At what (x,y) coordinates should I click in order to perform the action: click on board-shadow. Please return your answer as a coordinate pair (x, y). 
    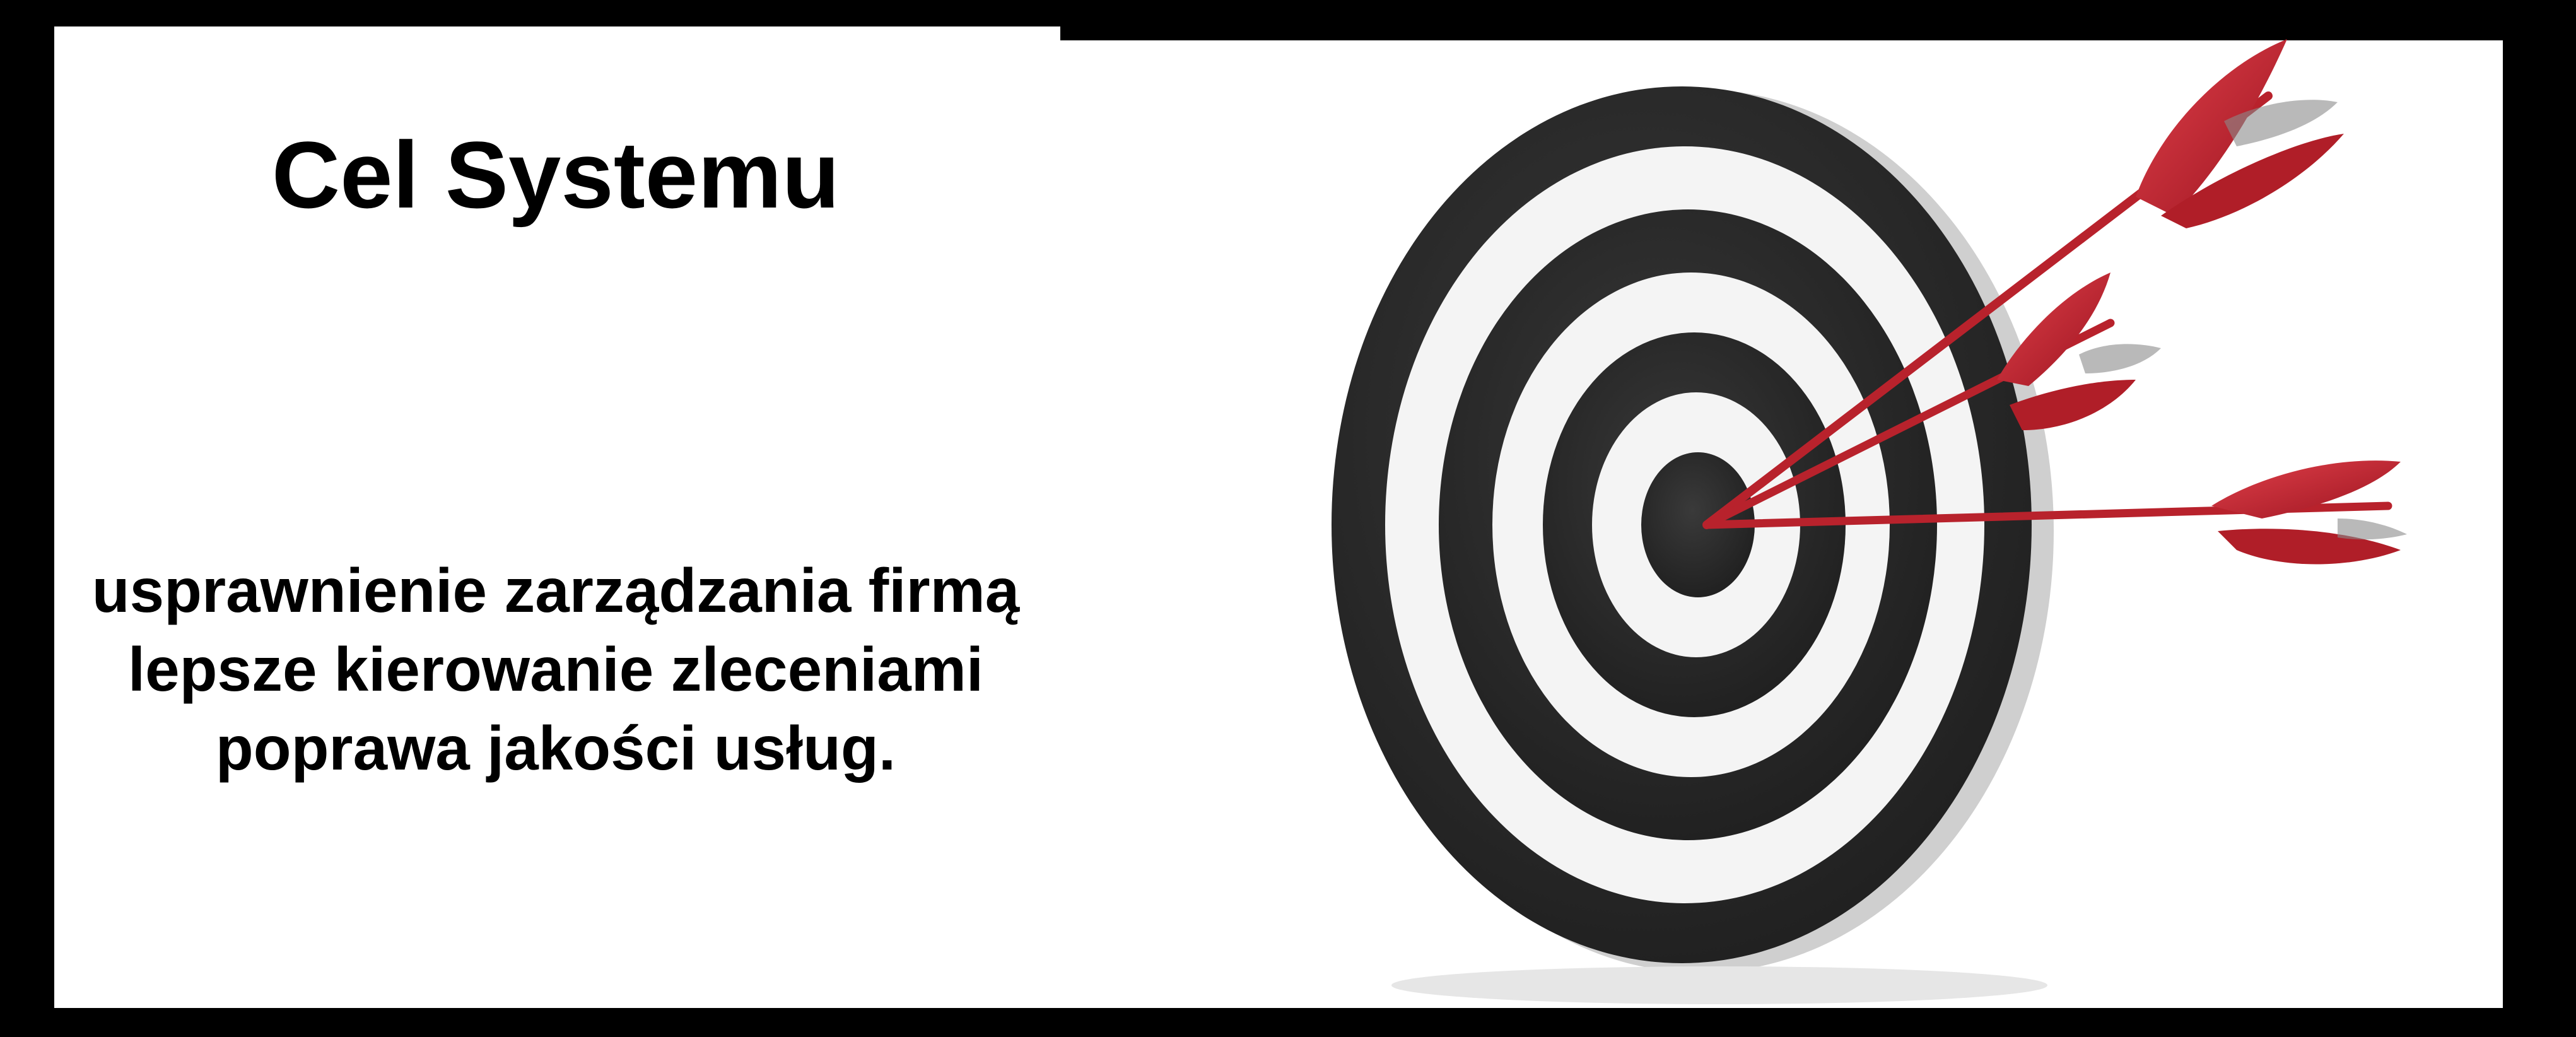
    Looking at the image, I should click on (1719, 985).